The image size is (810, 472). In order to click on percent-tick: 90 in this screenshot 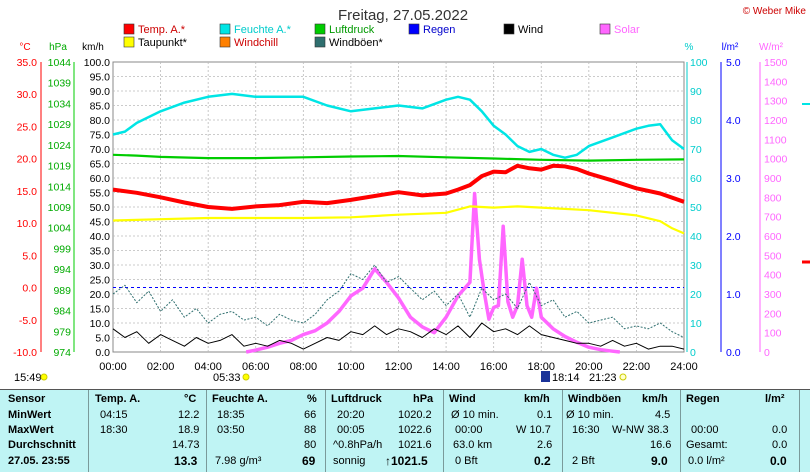, I will do `click(696, 92)`.